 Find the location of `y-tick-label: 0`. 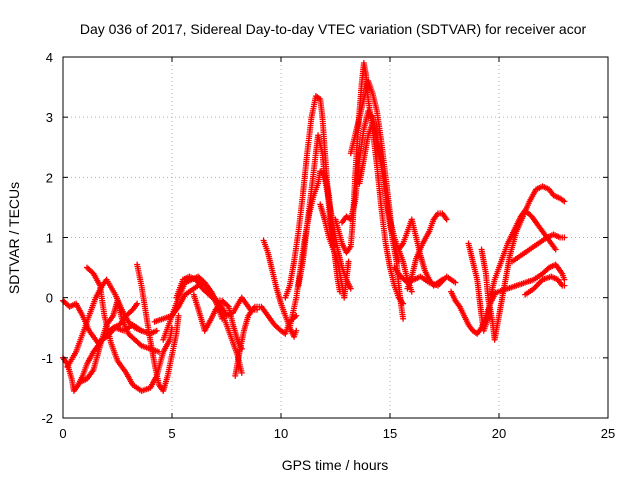

y-tick-label: 0 is located at coordinates (49, 298).